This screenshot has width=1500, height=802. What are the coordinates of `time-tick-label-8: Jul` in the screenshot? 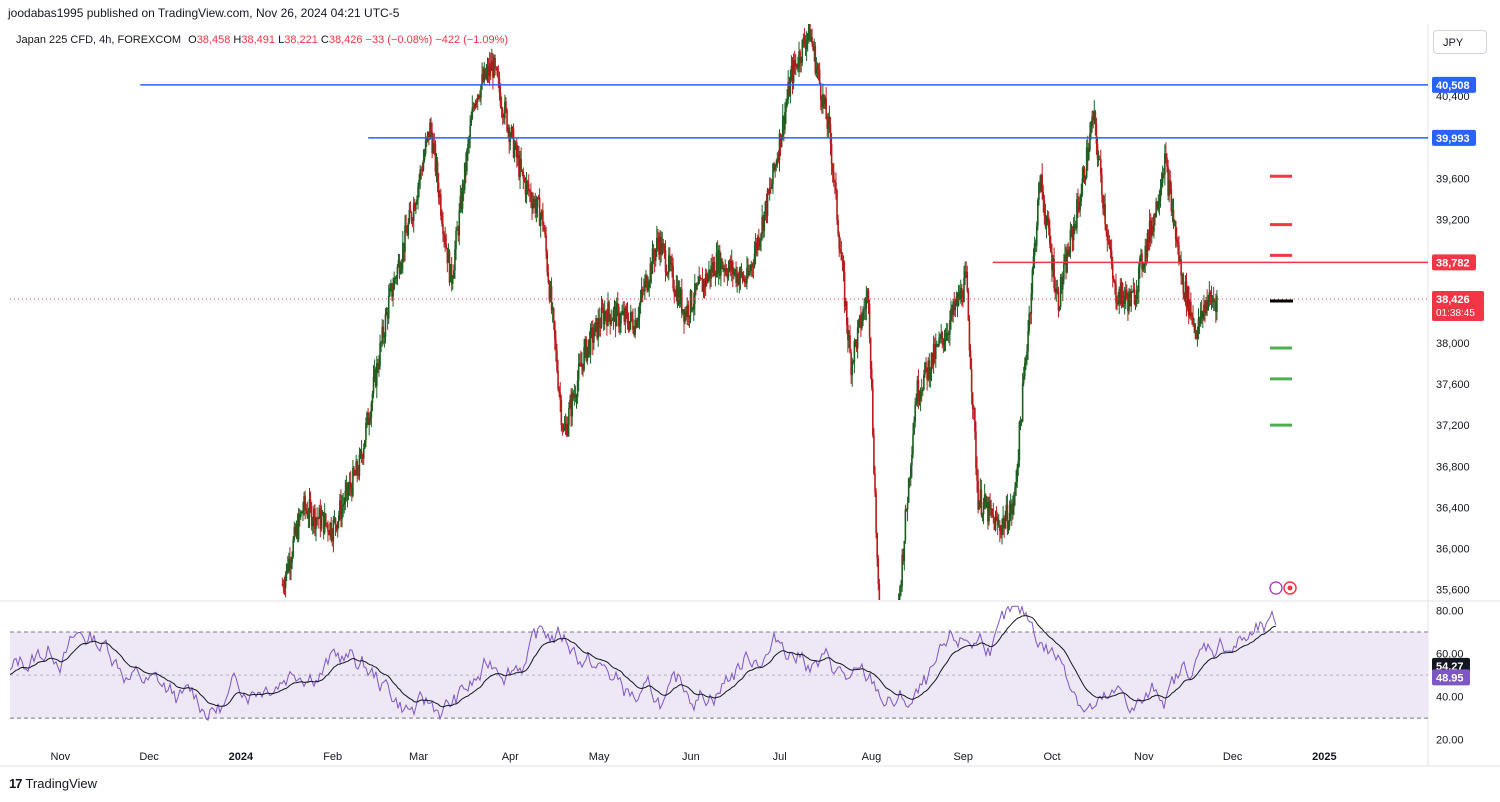 It's located at (780, 757).